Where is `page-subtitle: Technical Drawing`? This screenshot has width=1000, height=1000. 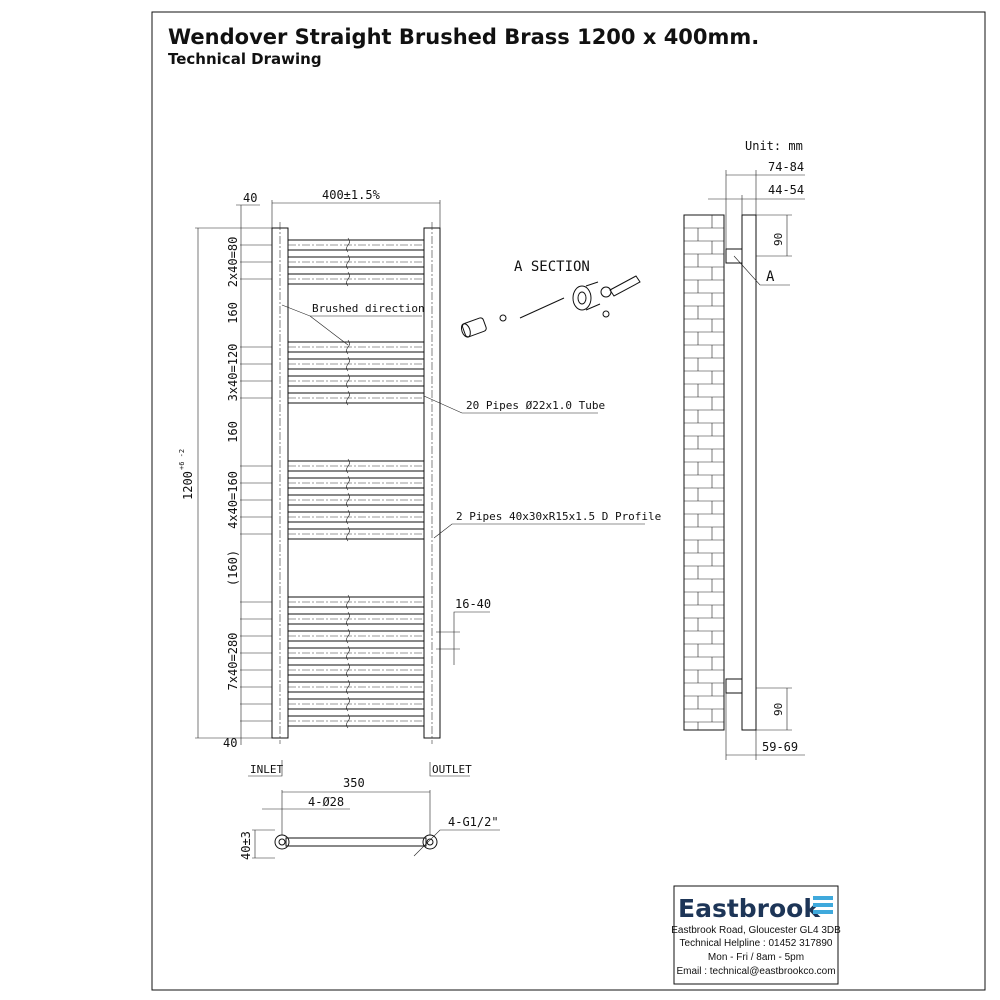 page-subtitle: Technical Drawing is located at coordinates (245, 59).